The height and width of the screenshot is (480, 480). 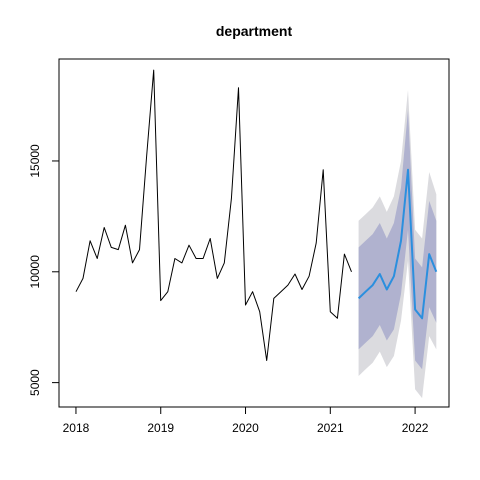 I want to click on x-tick-label: 2019, so click(x=160, y=428).